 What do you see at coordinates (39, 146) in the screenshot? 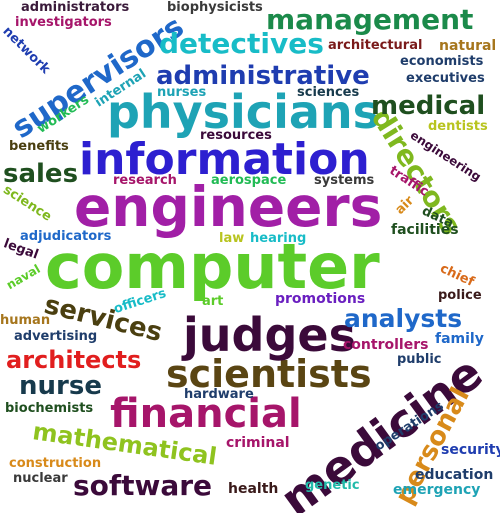
I see `word-benefits: benefits` at bounding box center [39, 146].